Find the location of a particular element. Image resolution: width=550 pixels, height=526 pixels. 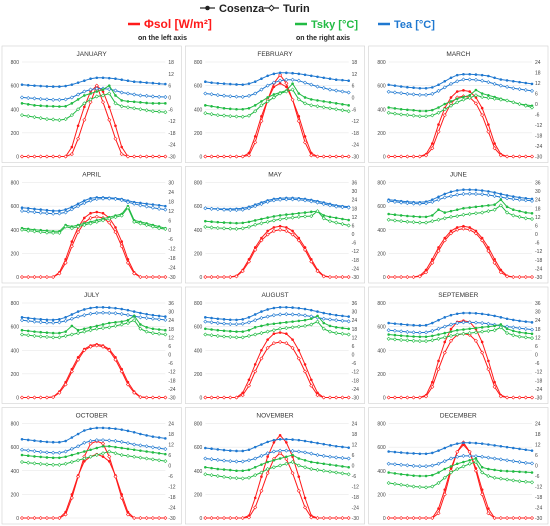

right-tick-label: 12 is located at coordinates (538, 218).